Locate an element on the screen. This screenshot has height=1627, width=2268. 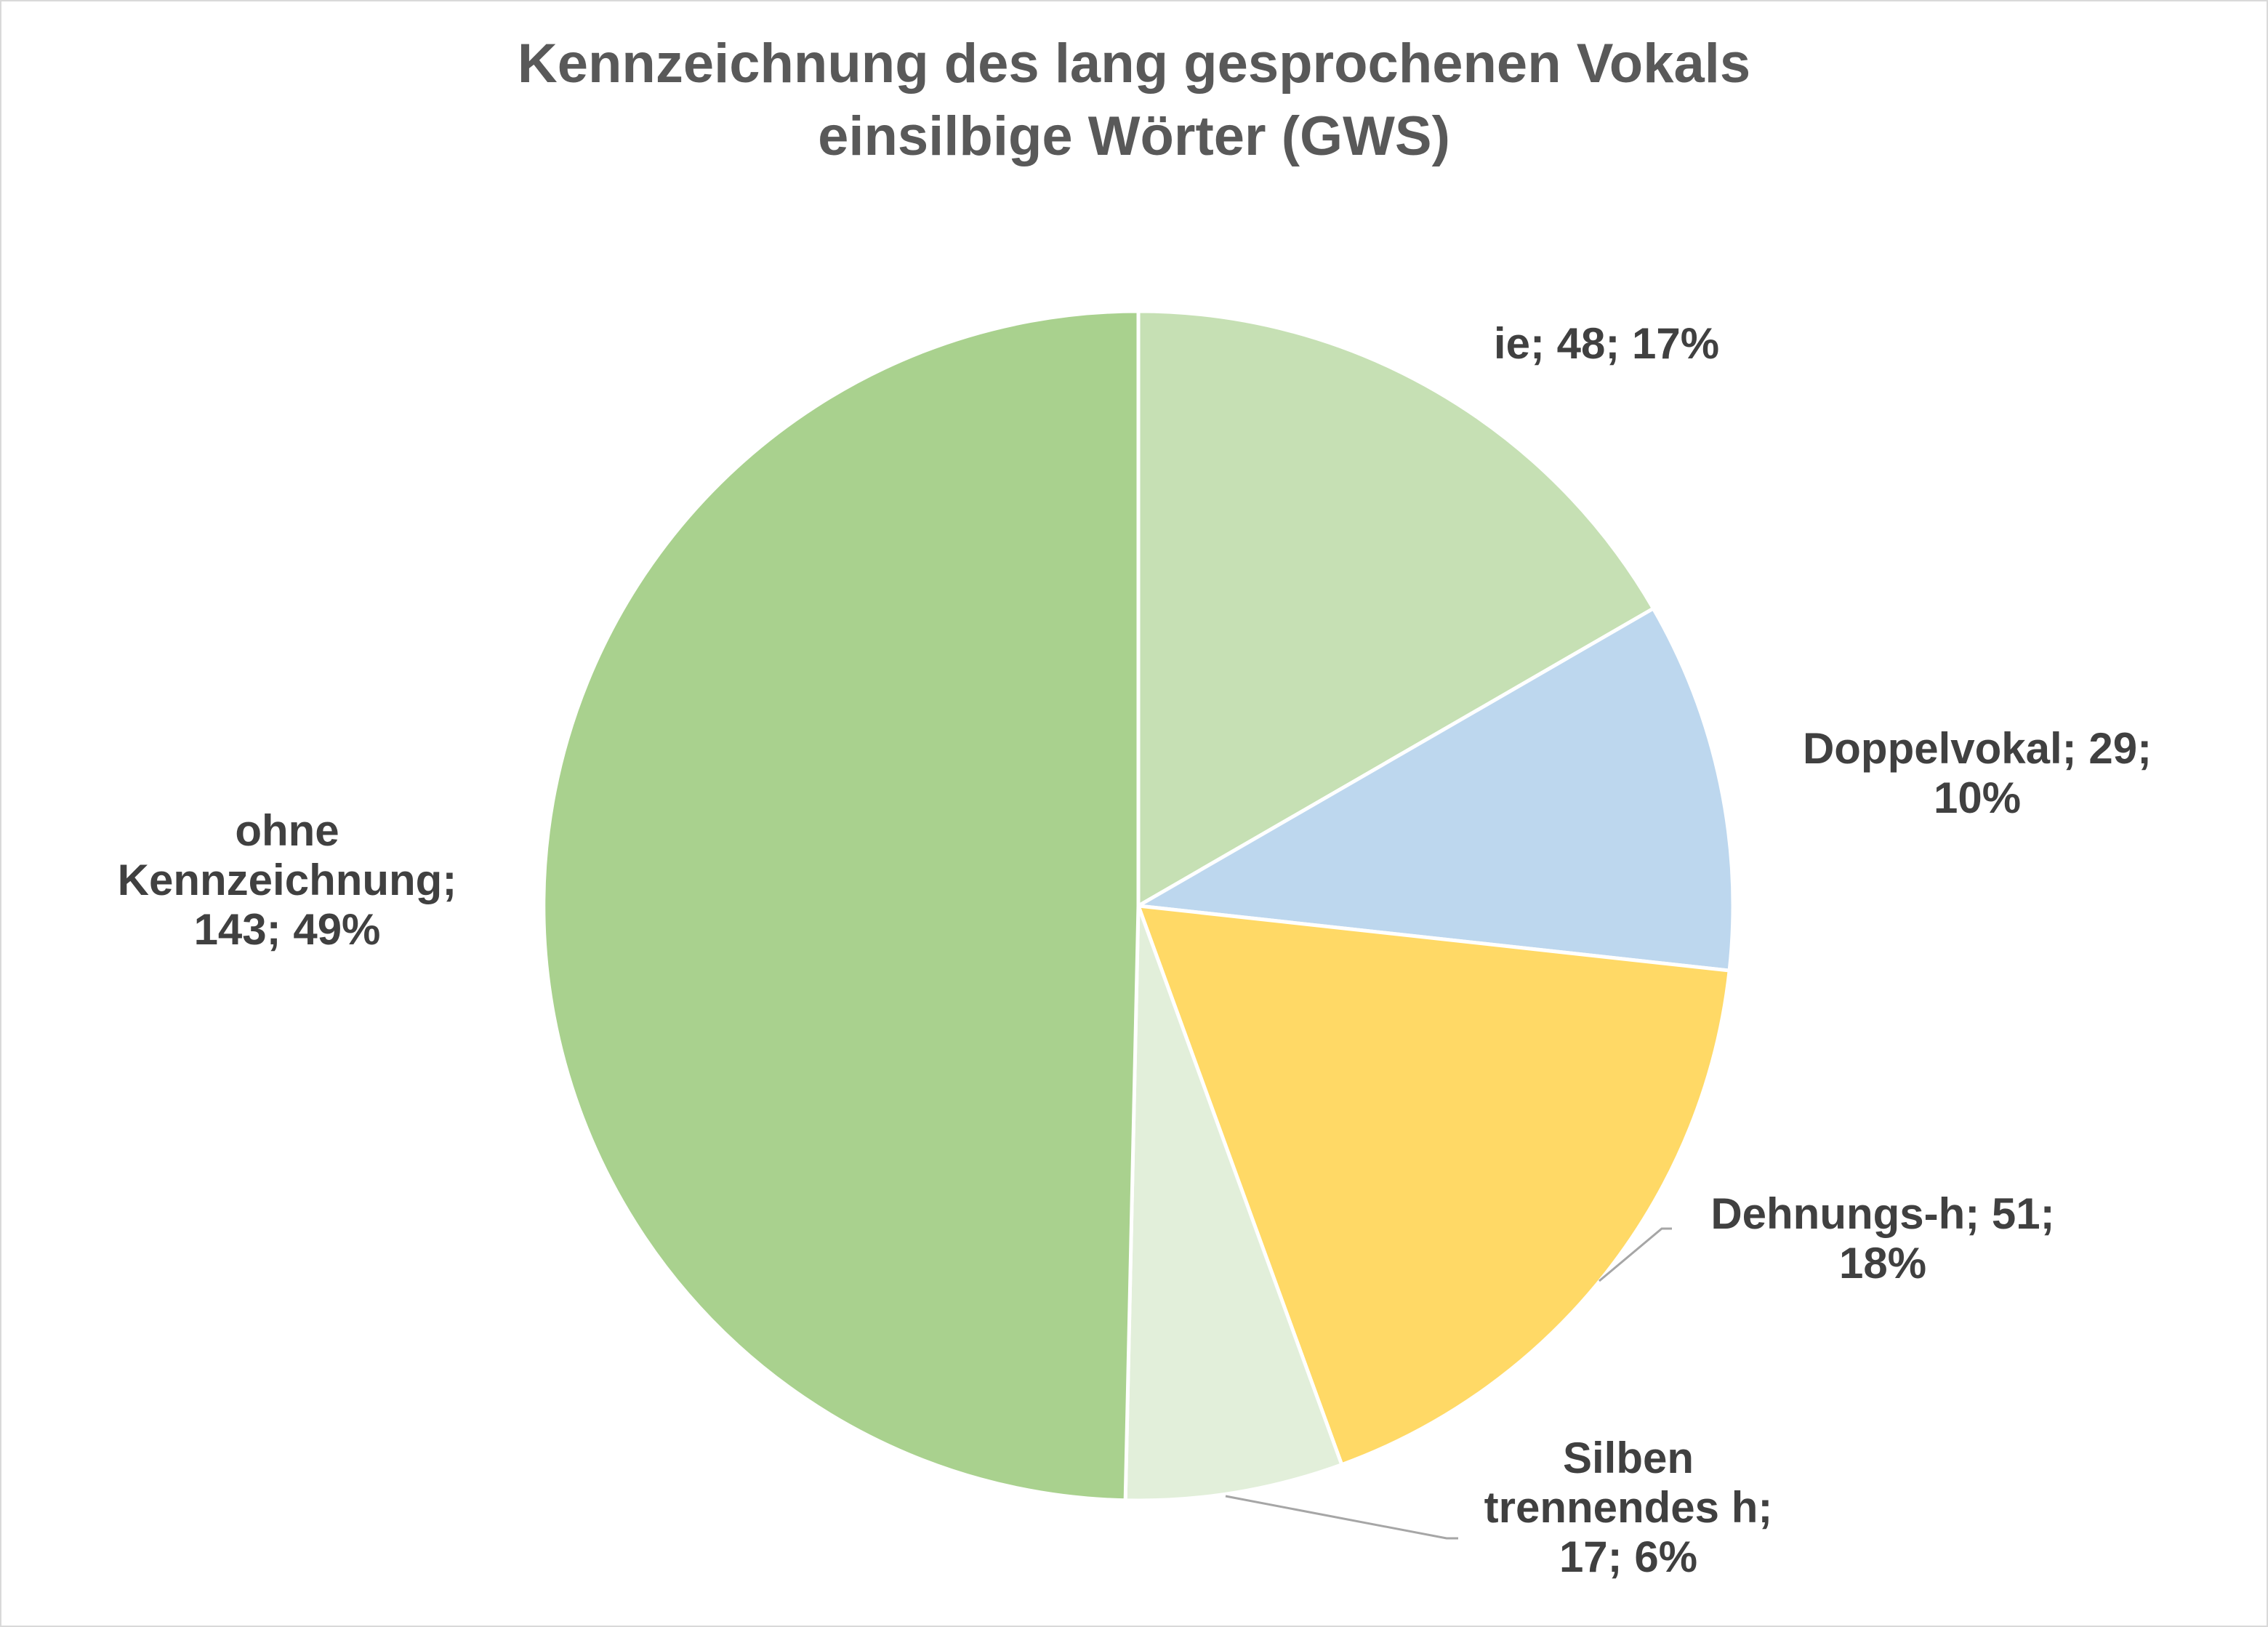
data-label-ohne-kennzeichnung: ohne Kennzeichnung; 143; 49% is located at coordinates (287, 880).